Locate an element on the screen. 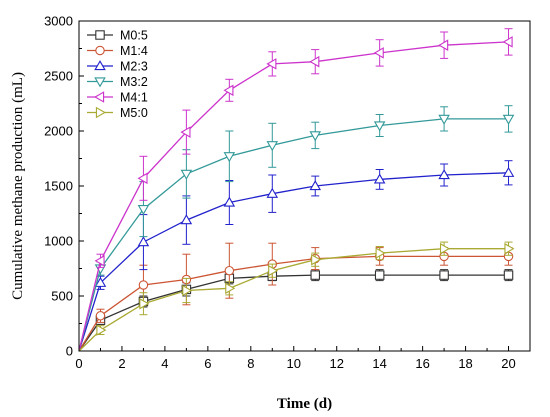 This screenshot has height=417, width=550. y-tick-label: 3000 is located at coordinates (58, 21).